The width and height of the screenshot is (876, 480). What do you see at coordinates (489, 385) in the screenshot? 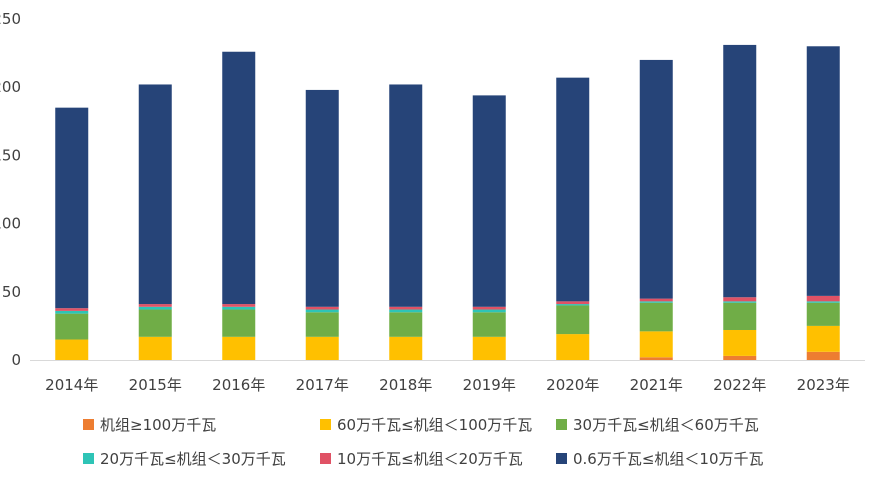
I see `x-tick-label: 2019年` at bounding box center [489, 385].